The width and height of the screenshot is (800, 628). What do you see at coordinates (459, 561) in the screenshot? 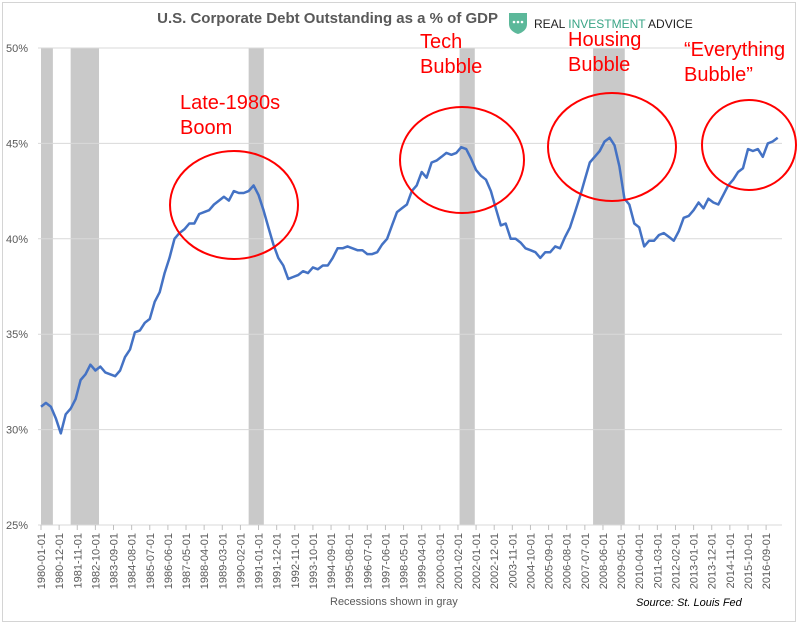
I see `x-tick-label: 2001-02-01` at bounding box center [459, 561].